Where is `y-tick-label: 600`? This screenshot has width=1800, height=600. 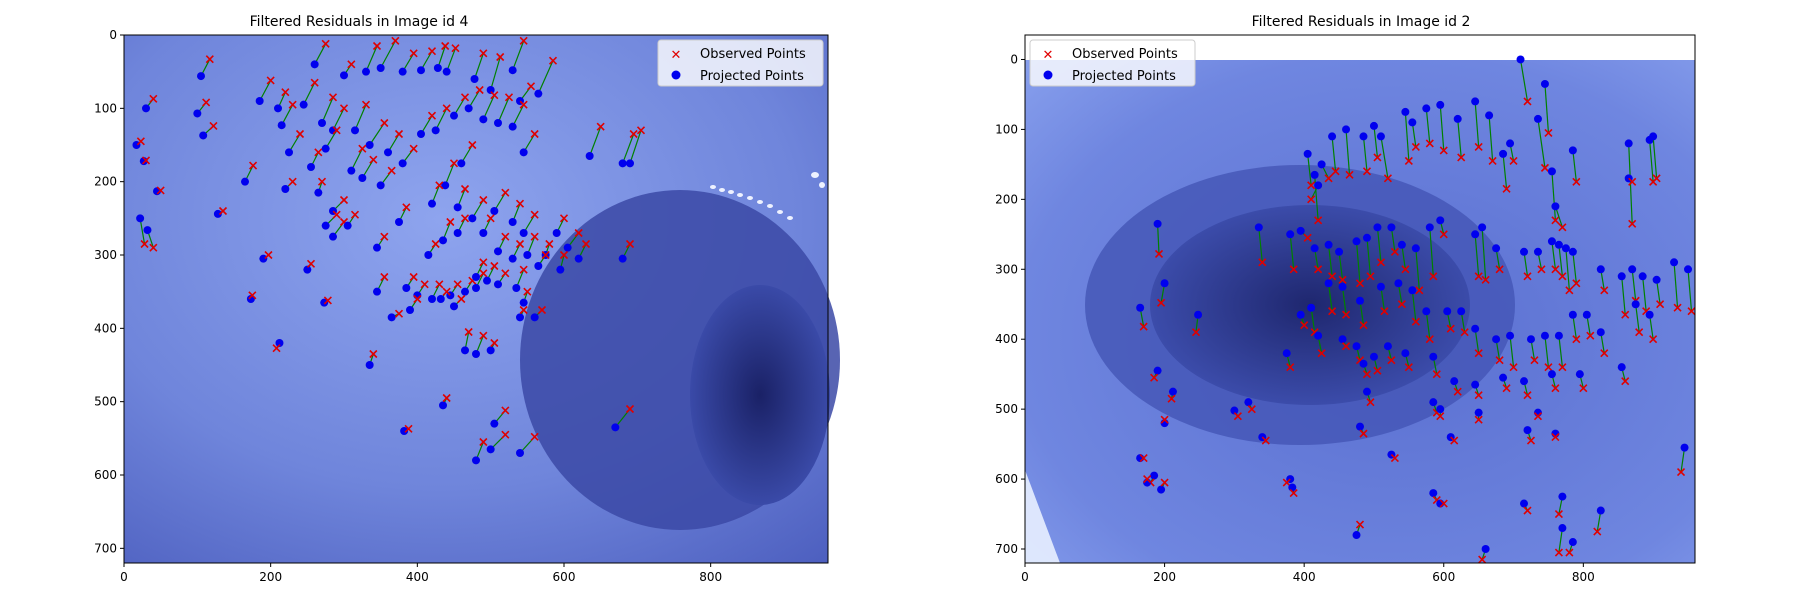
y-tick-label: 600 is located at coordinates (105, 475).